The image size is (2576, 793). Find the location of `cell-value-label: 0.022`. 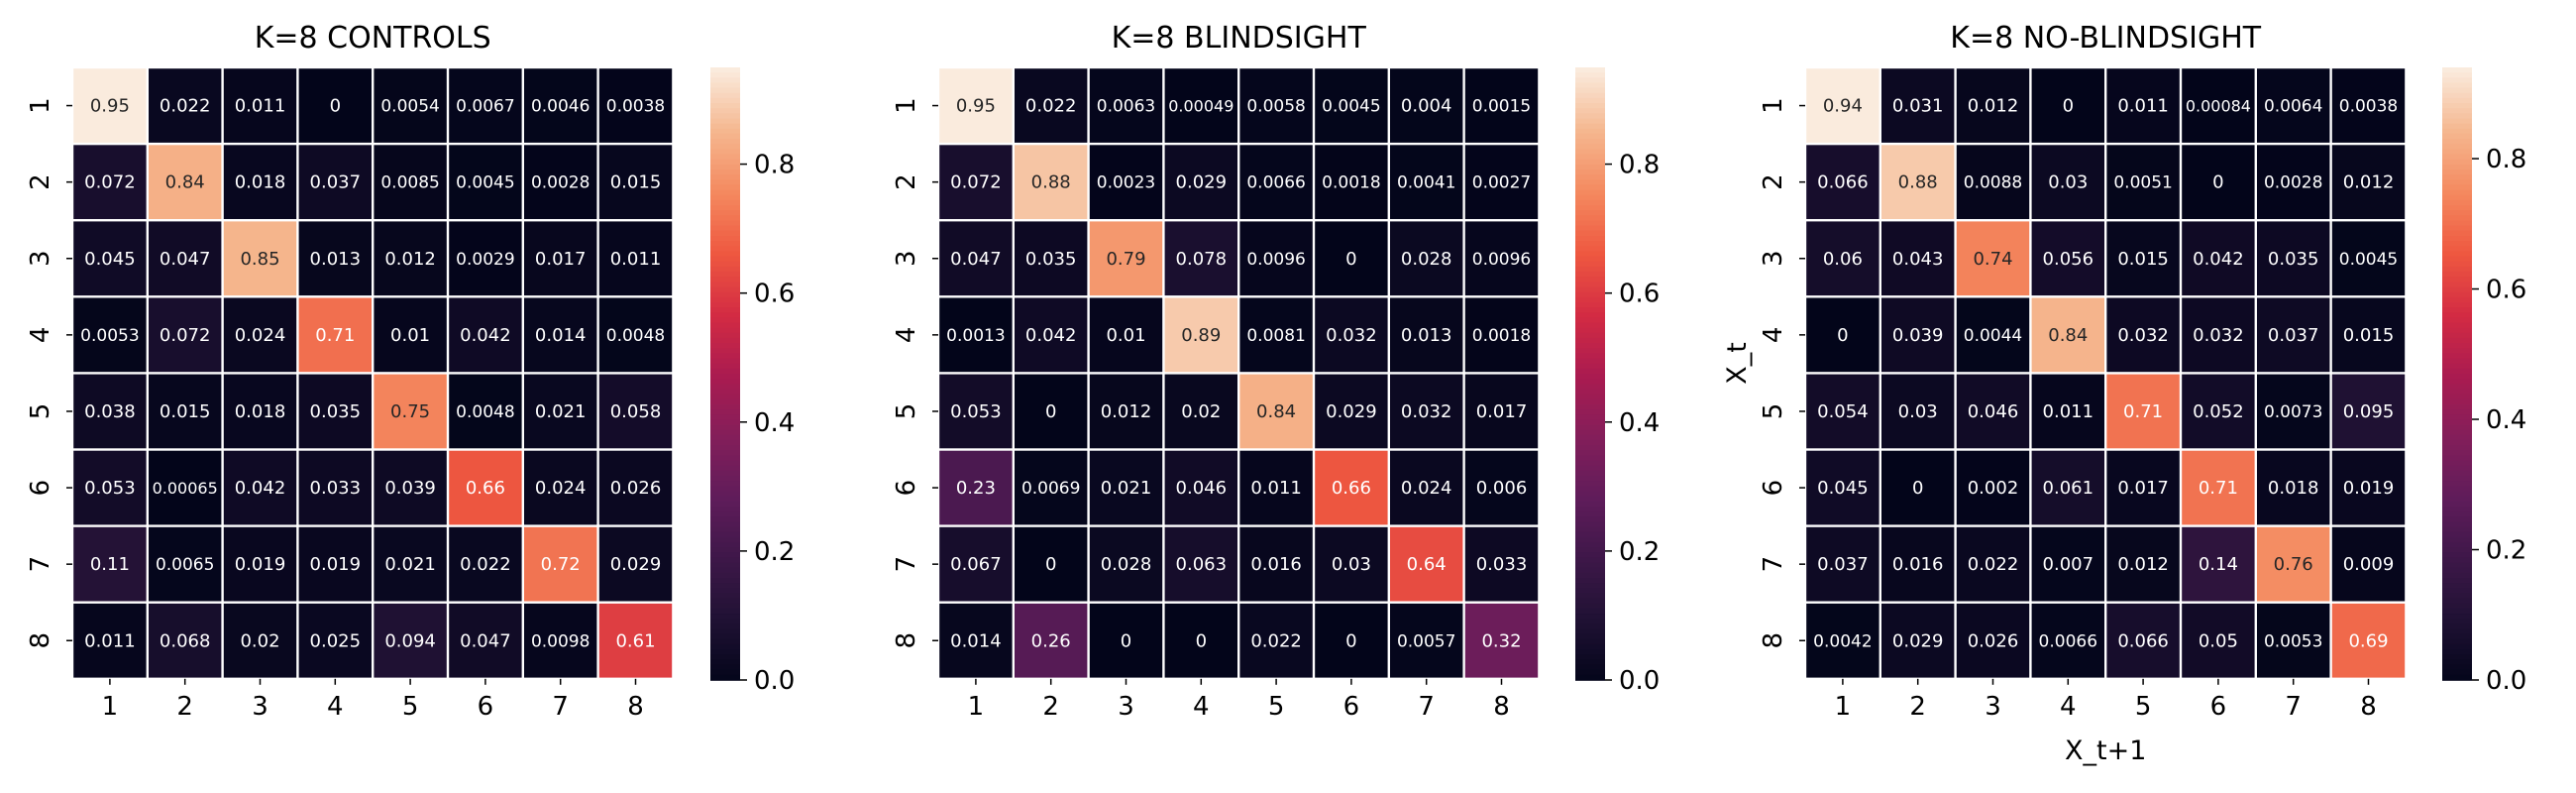

cell-value-label: 0.022 is located at coordinates (185, 106).